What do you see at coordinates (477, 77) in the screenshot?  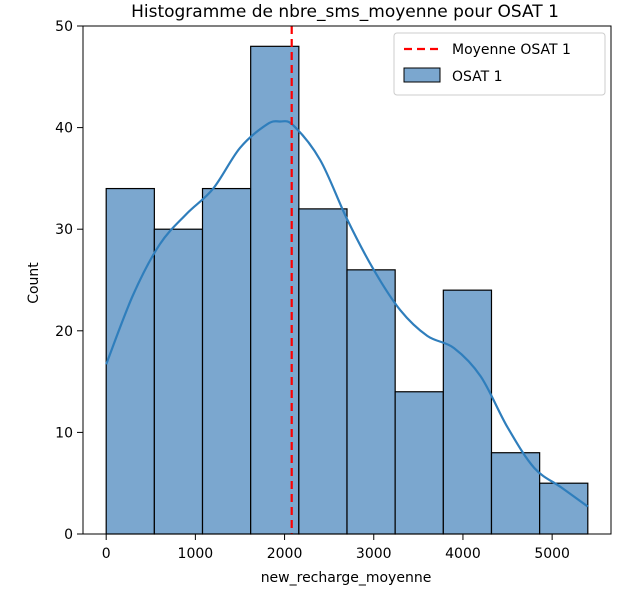 I see `legend-series-label: OSAT 1` at bounding box center [477, 77].